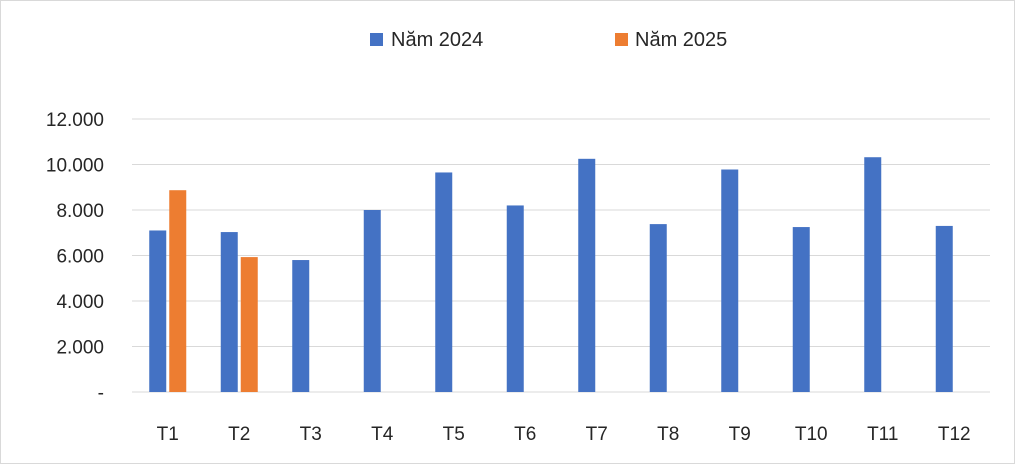 Image resolution: width=1015 pixels, height=468 pixels. Describe the element at coordinates (668, 434) in the screenshot. I see `x-tick-label: T8` at that location.